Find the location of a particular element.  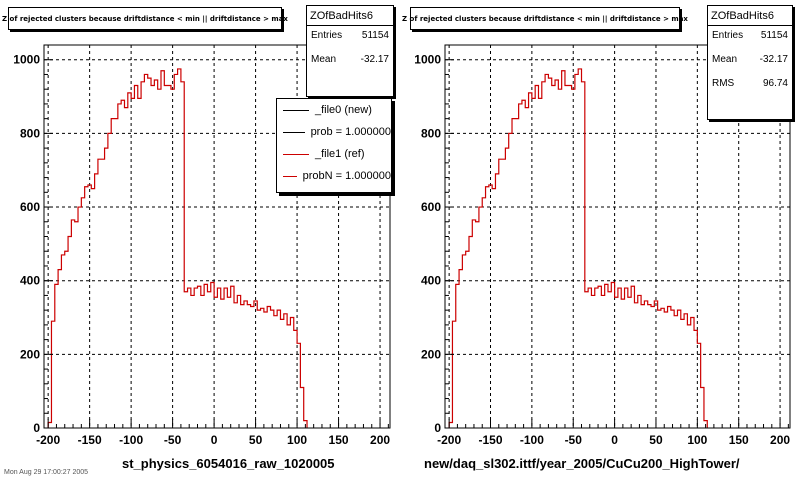

right-y-tick-label-0: 0 is located at coordinates (437, 428).